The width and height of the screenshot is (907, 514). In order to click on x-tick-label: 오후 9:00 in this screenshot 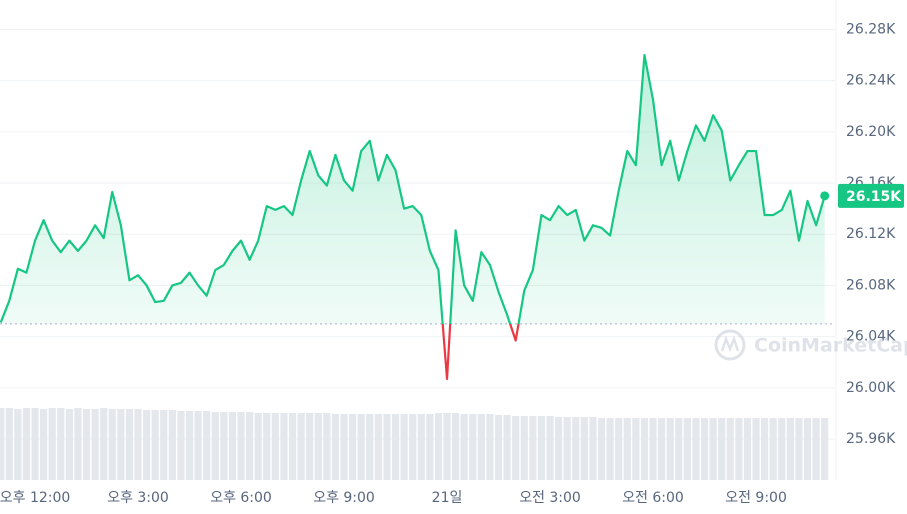, I will do `click(344, 498)`.